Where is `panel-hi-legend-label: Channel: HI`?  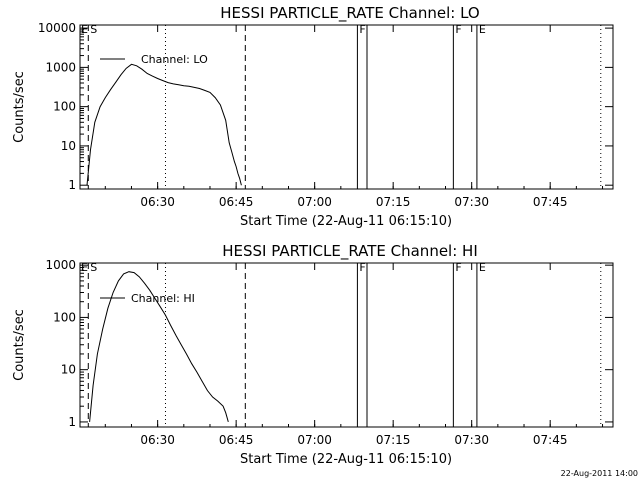 panel-hi-legend-label: Channel: HI is located at coordinates (163, 298).